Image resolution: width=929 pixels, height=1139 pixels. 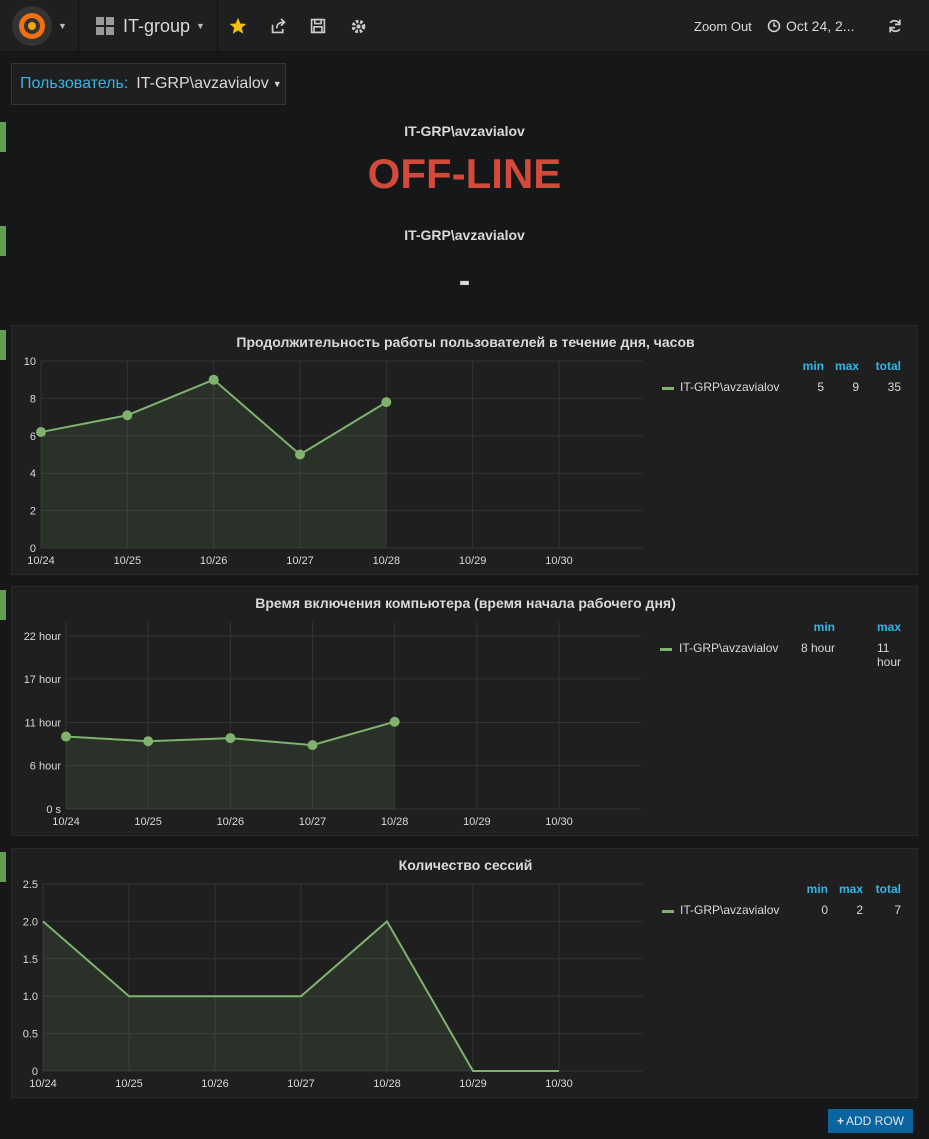 I want to click on y-tick-label: 6 hour, so click(x=46, y=766).